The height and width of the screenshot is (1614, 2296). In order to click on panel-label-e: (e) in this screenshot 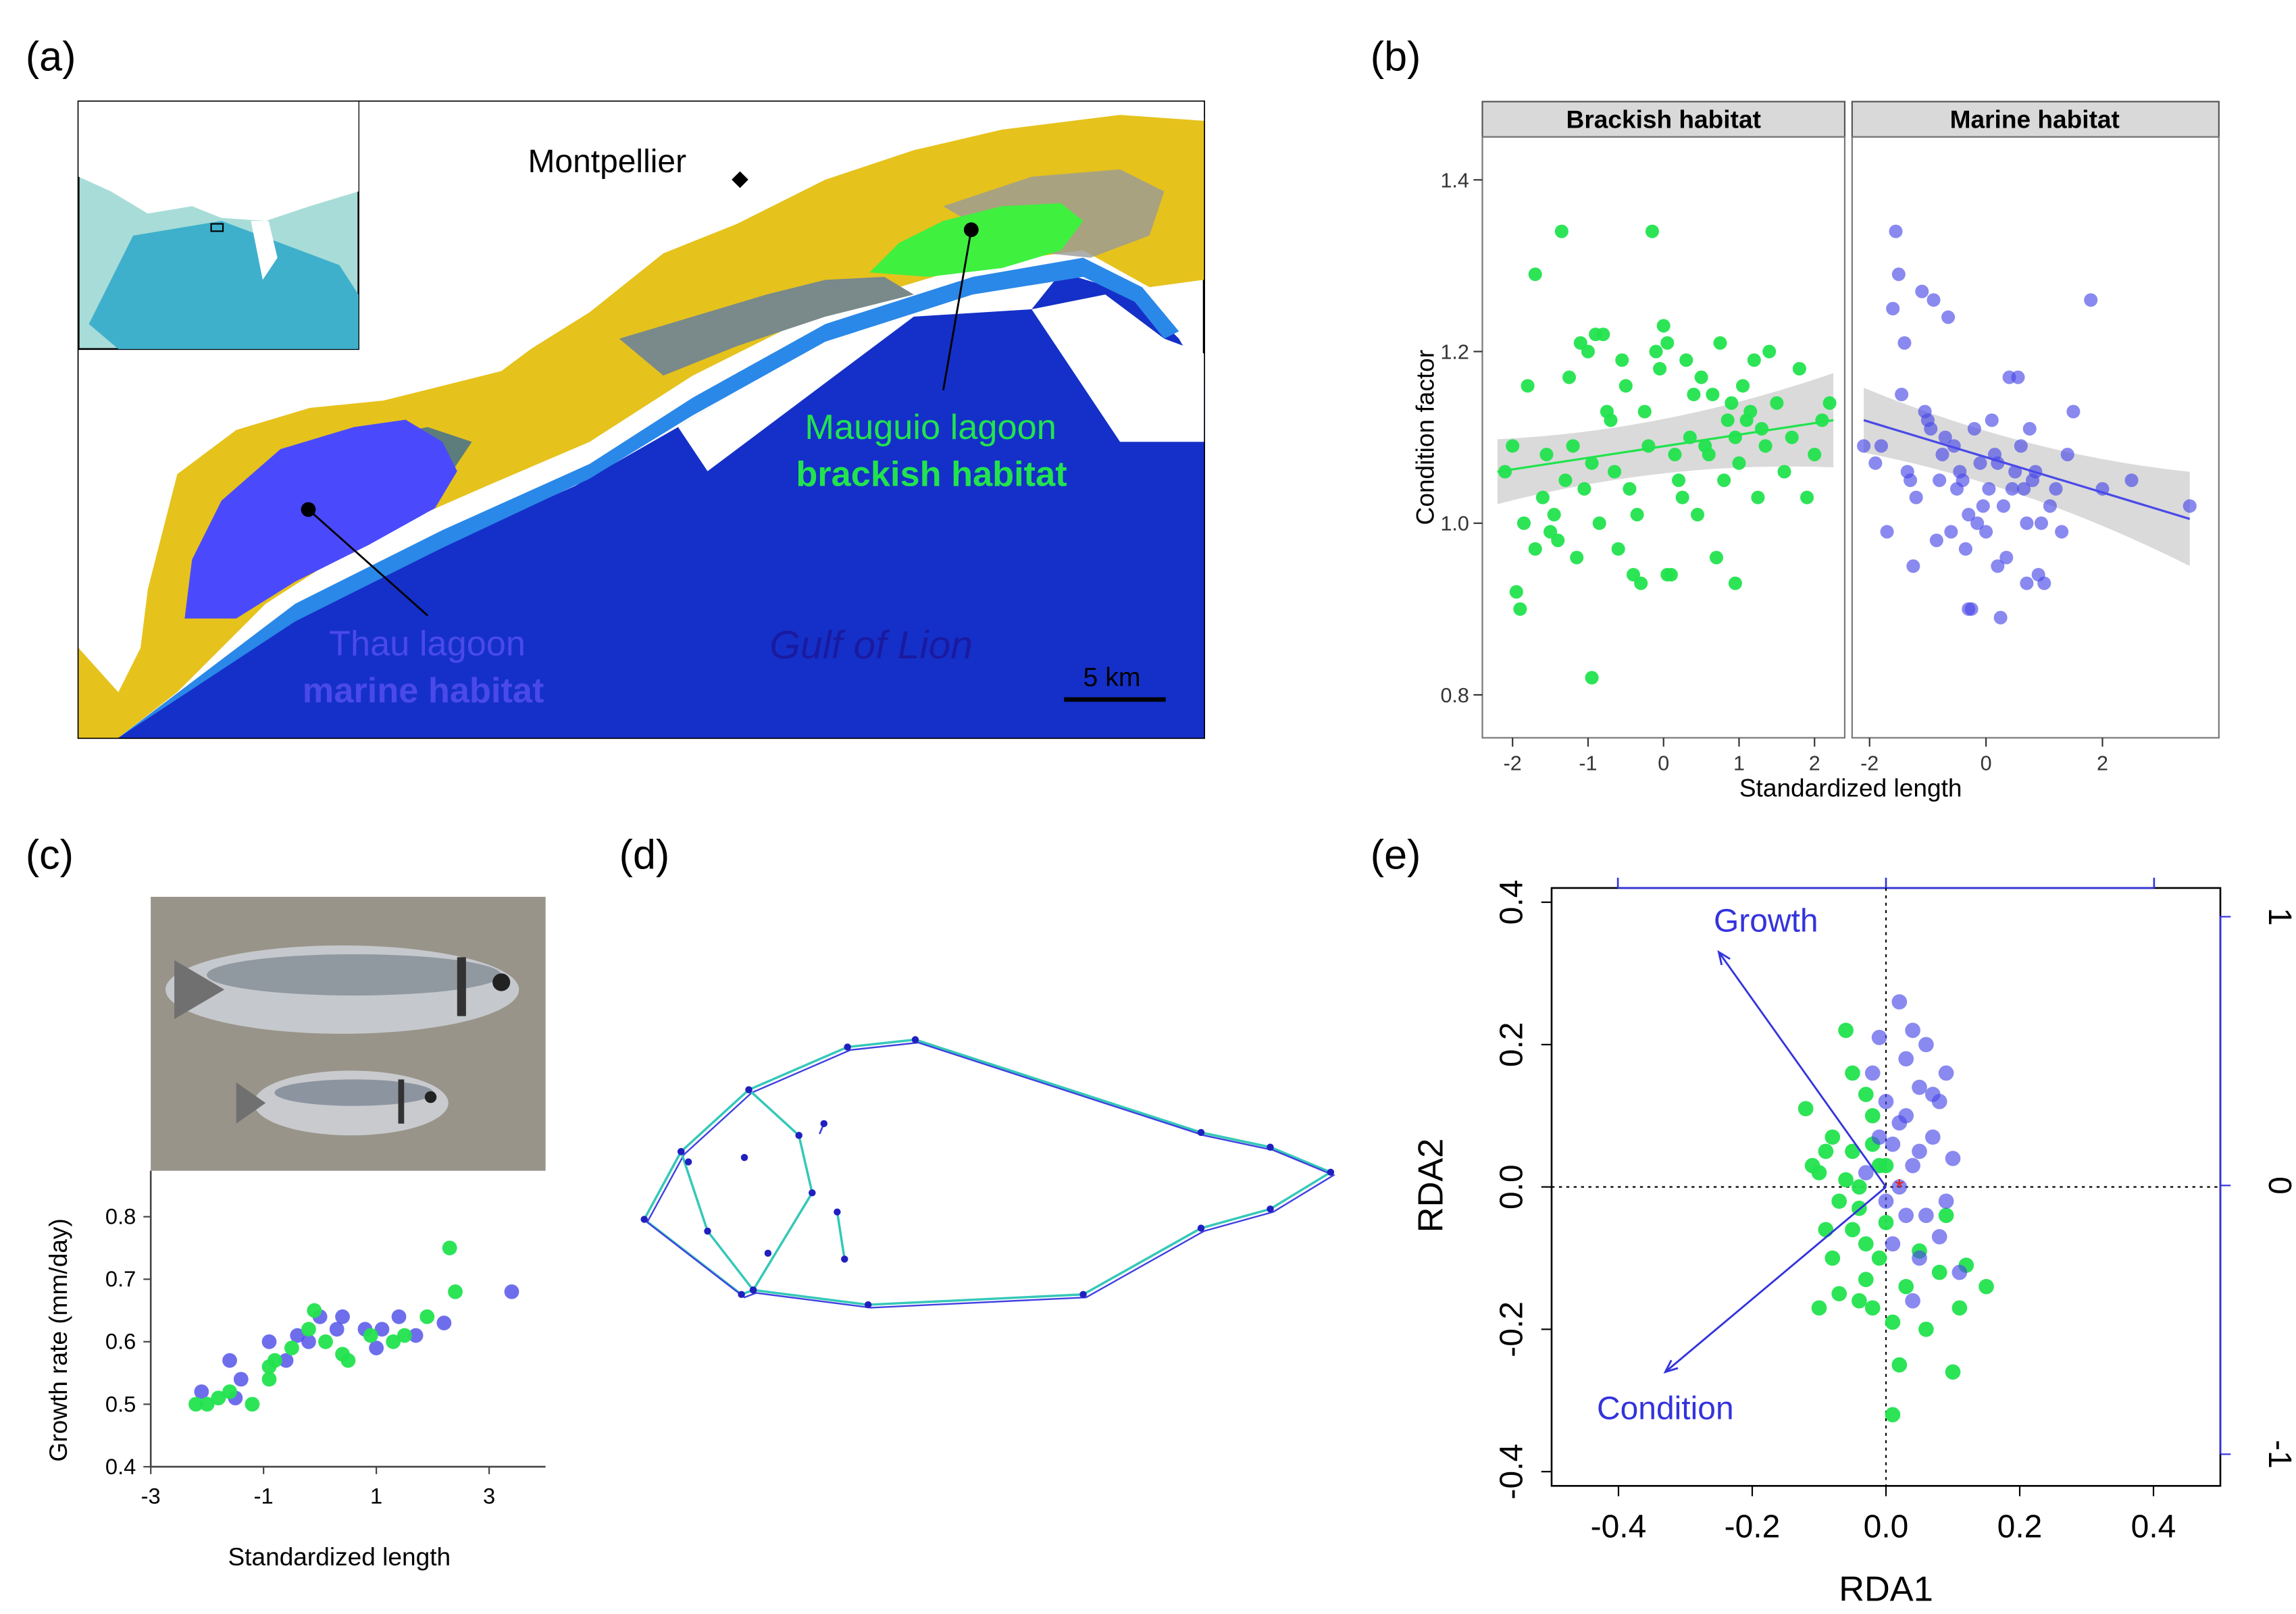, I will do `click(1396, 855)`.